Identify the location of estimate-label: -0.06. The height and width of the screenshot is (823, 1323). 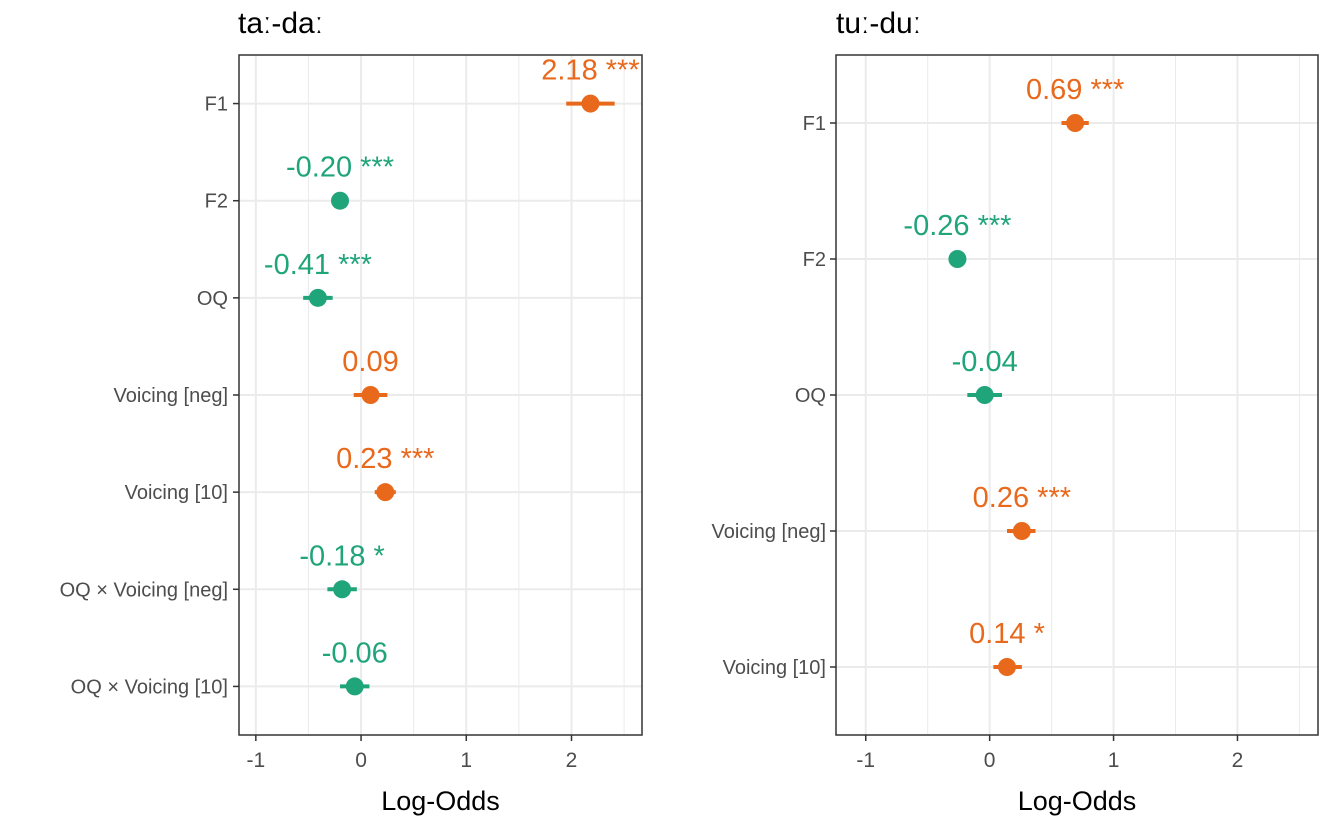
(355, 653).